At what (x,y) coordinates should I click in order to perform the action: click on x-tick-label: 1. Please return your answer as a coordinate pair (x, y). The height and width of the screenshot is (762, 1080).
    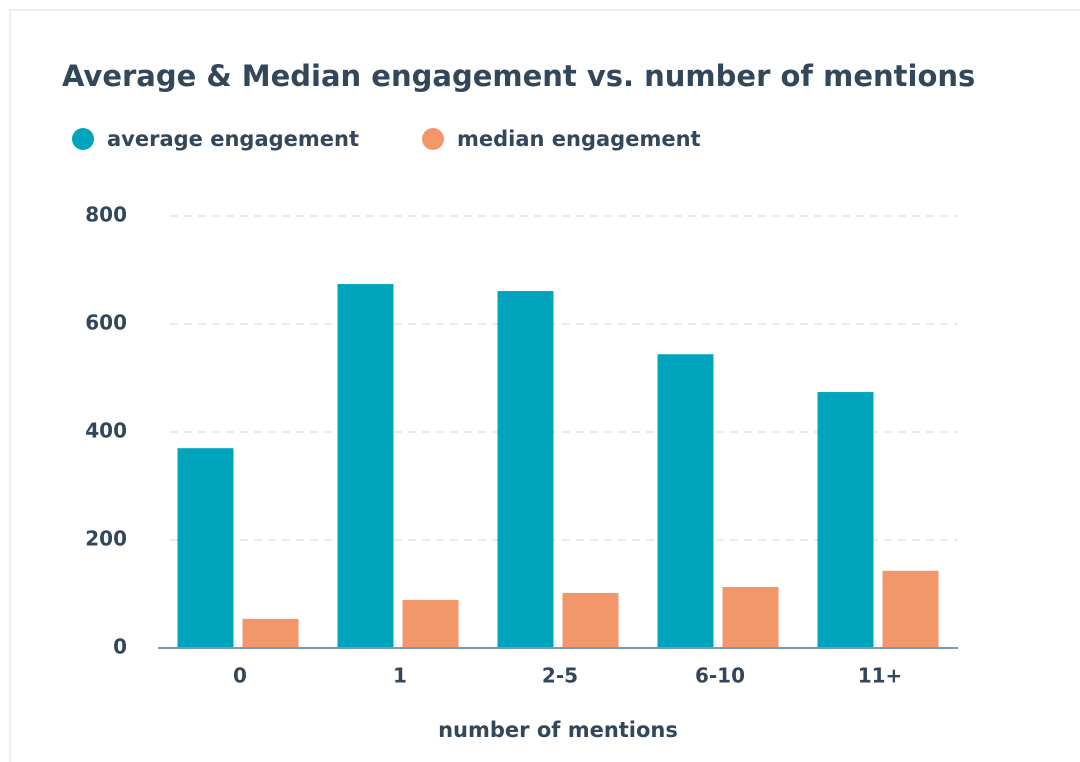
    Looking at the image, I should click on (400, 676).